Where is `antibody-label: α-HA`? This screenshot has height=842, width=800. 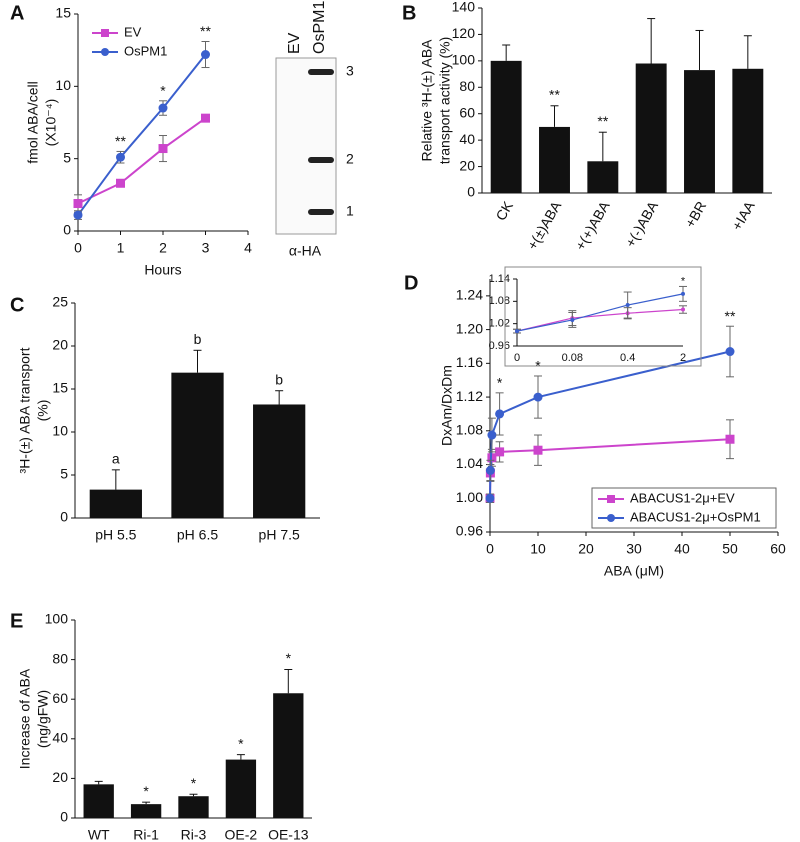 antibody-label: α-HA is located at coordinates (305, 251).